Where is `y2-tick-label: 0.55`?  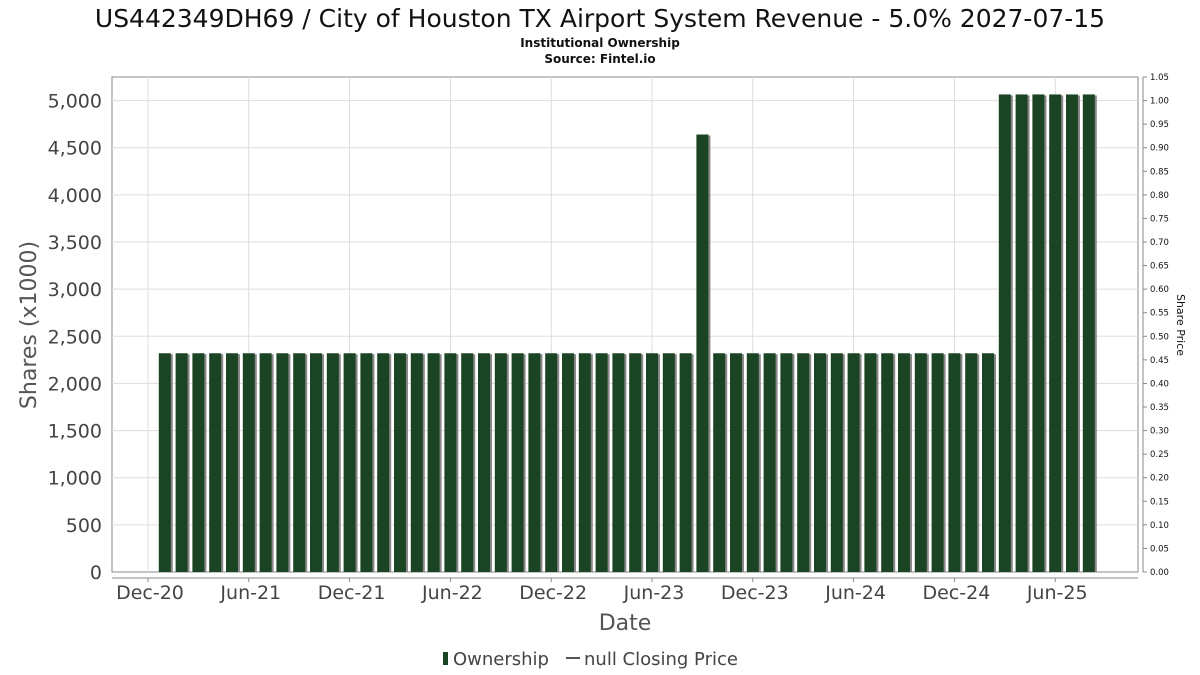
y2-tick-label: 0.55 is located at coordinates (1159, 314).